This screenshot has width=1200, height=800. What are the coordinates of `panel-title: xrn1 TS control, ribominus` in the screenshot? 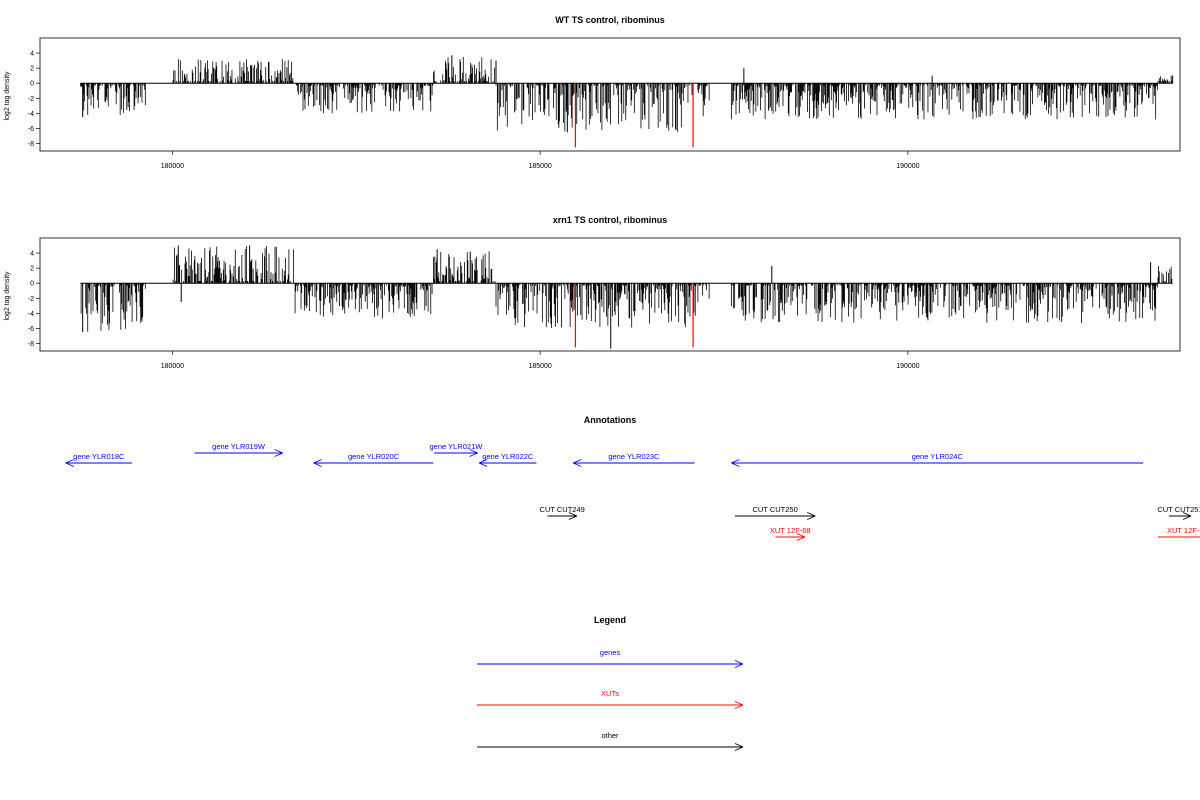 It's located at (610, 220).